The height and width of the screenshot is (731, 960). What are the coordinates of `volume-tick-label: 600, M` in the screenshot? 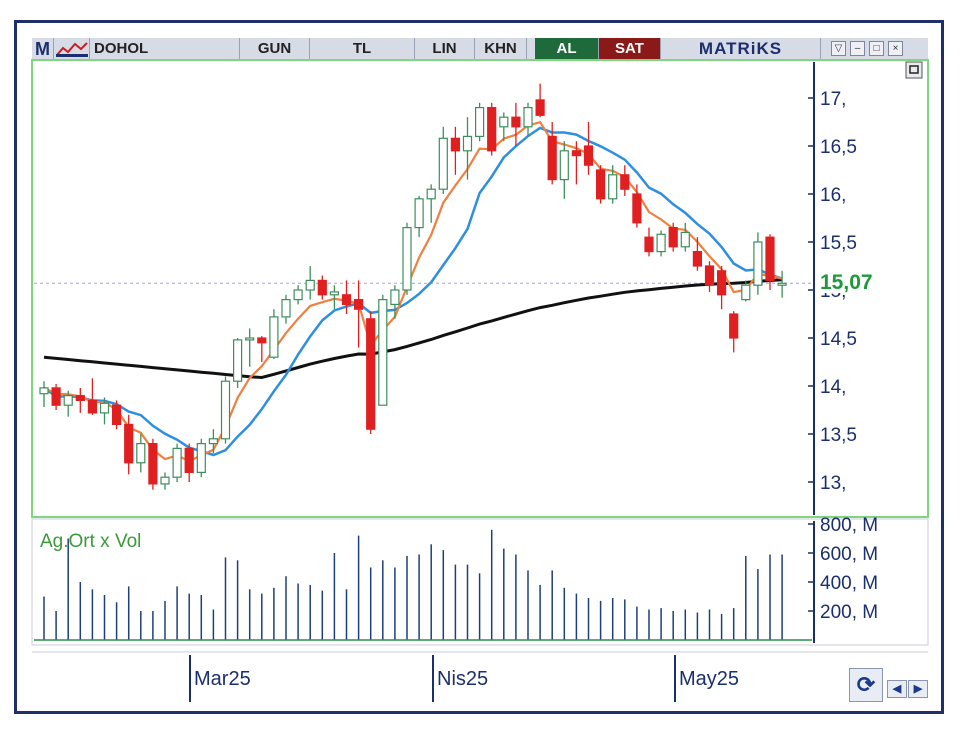 It's located at (849, 554).